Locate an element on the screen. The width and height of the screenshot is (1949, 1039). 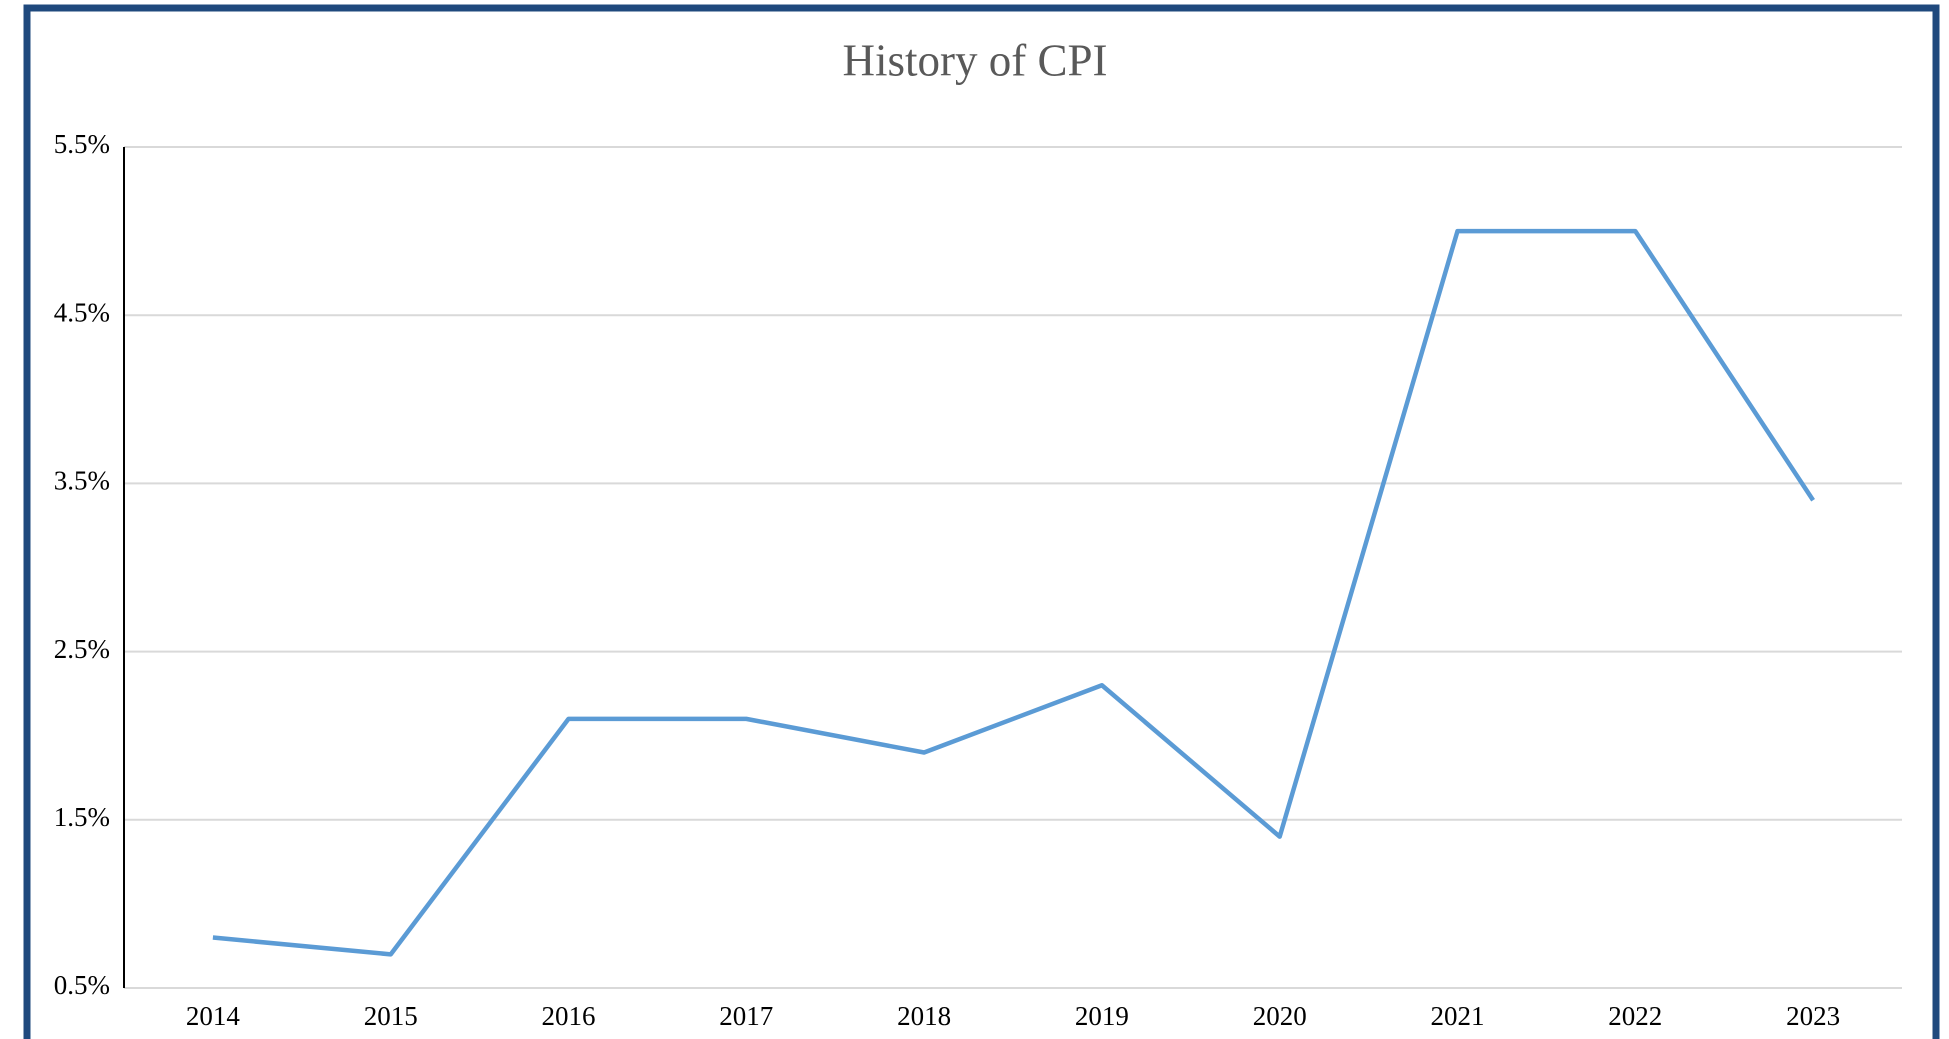
y-tick-label: 3.5% is located at coordinates (82, 481).